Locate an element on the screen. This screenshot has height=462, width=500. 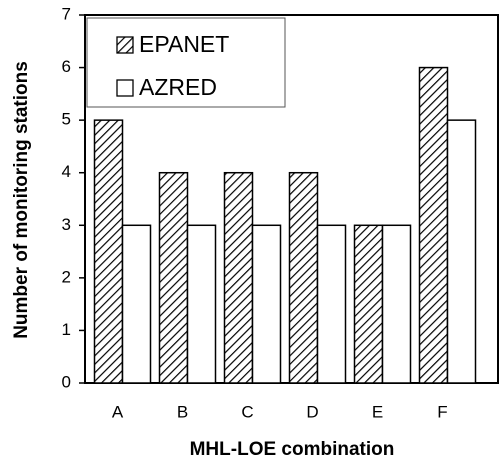
x-tick-label: E is located at coordinates (377, 411).